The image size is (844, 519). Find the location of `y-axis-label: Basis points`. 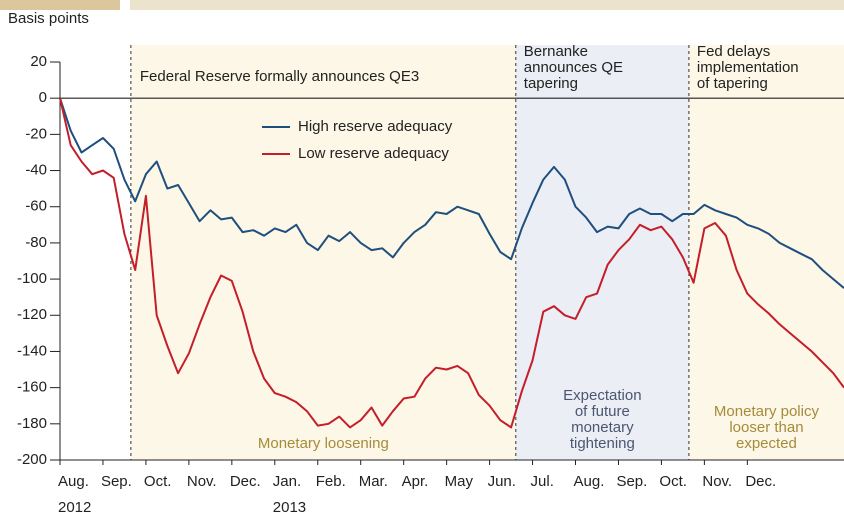

y-axis-label: Basis points is located at coordinates (48, 18).